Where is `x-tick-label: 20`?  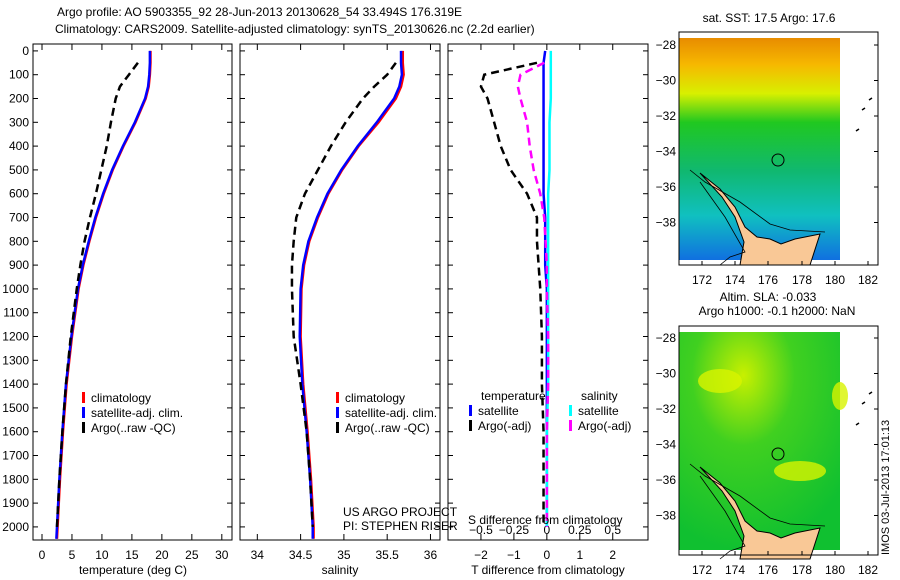 x-tick-label: 20 is located at coordinates (162, 555).